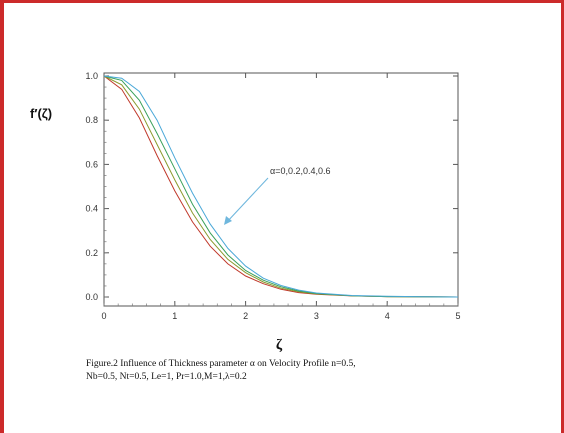  Describe the element at coordinates (41, 113) in the screenshot. I see `y-axis-label: f′(ζ)` at that location.